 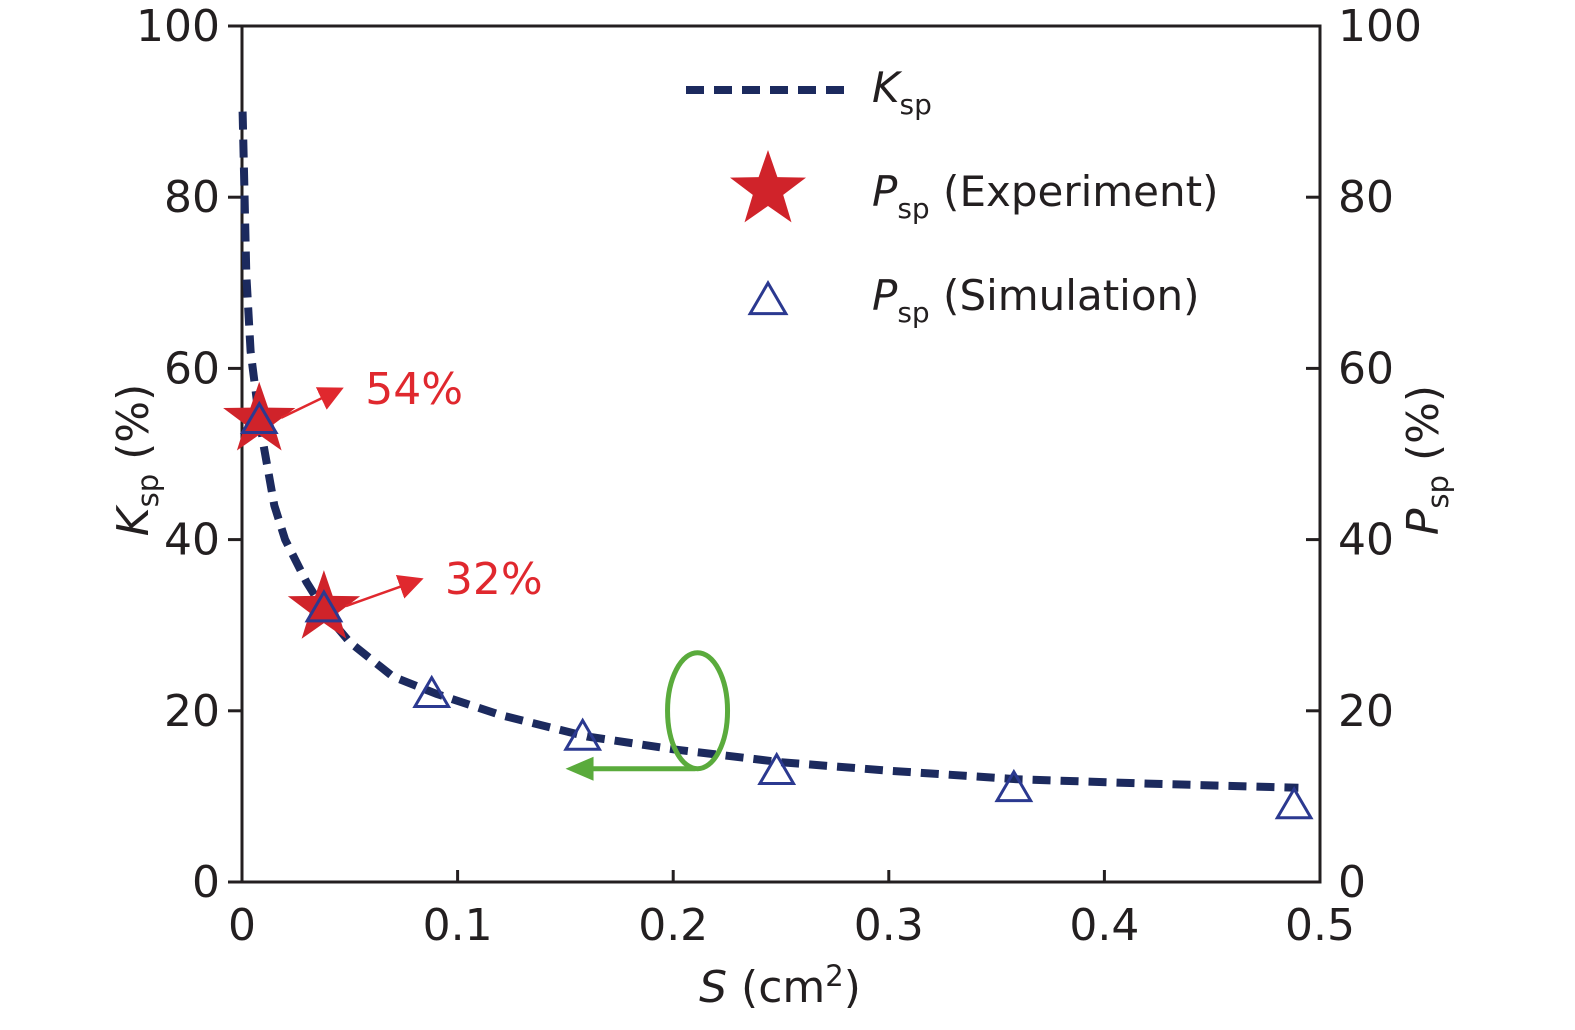 I want to click on x-tick-label: 0.3, so click(x=889, y=925).